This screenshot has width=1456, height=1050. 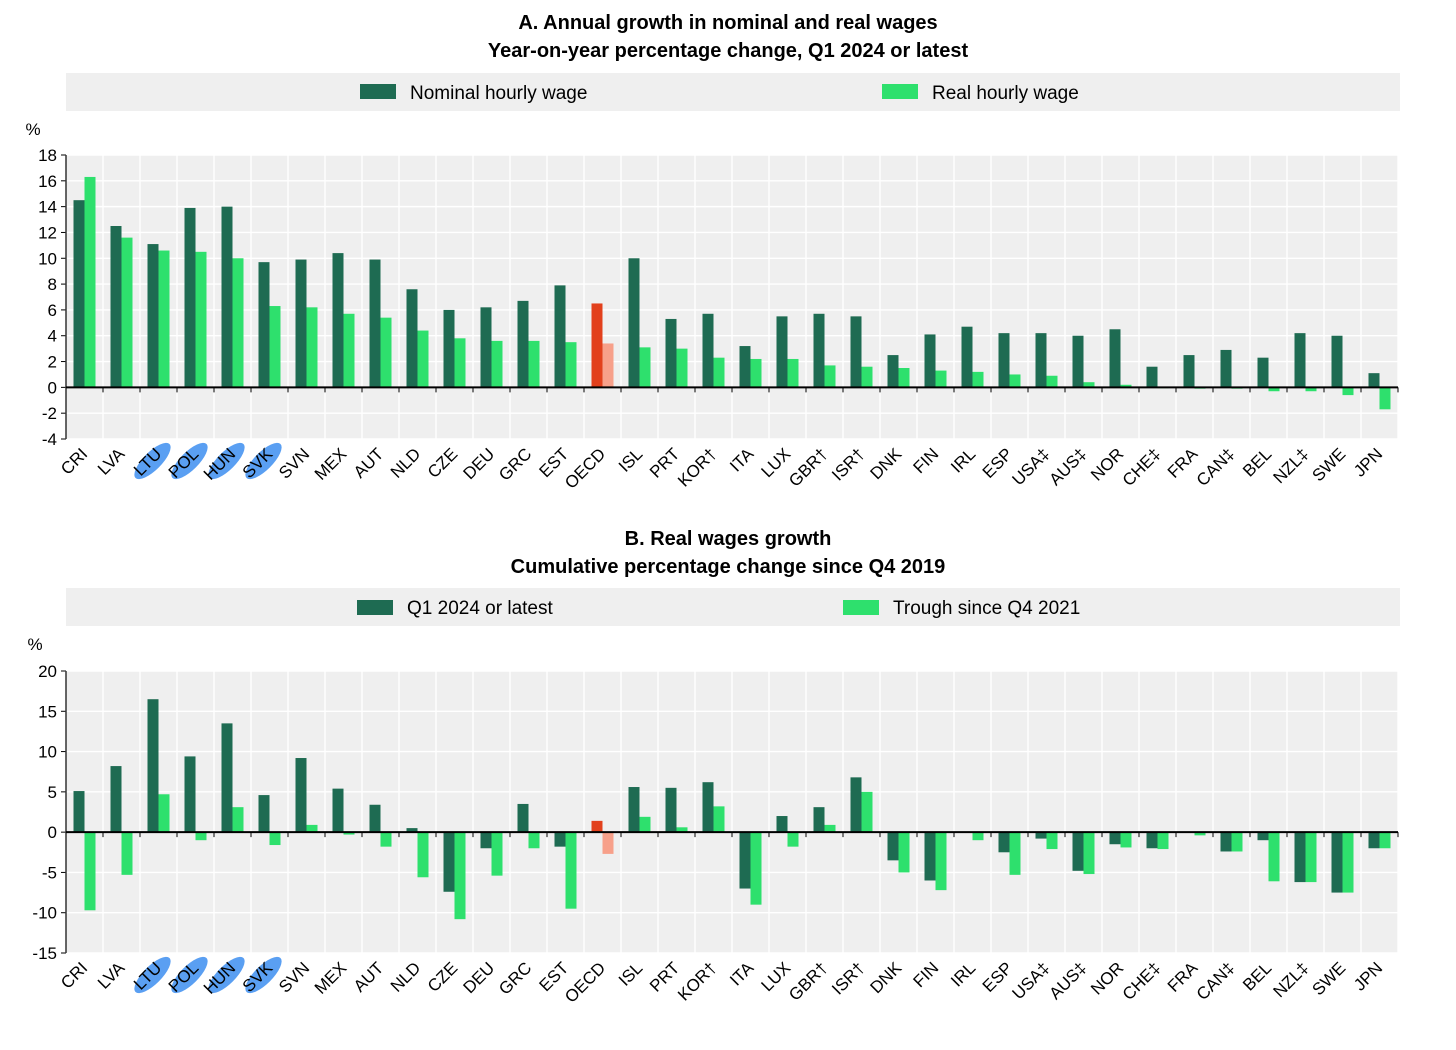 I want to click on bar-s1-lva, so click(x=116, y=307).